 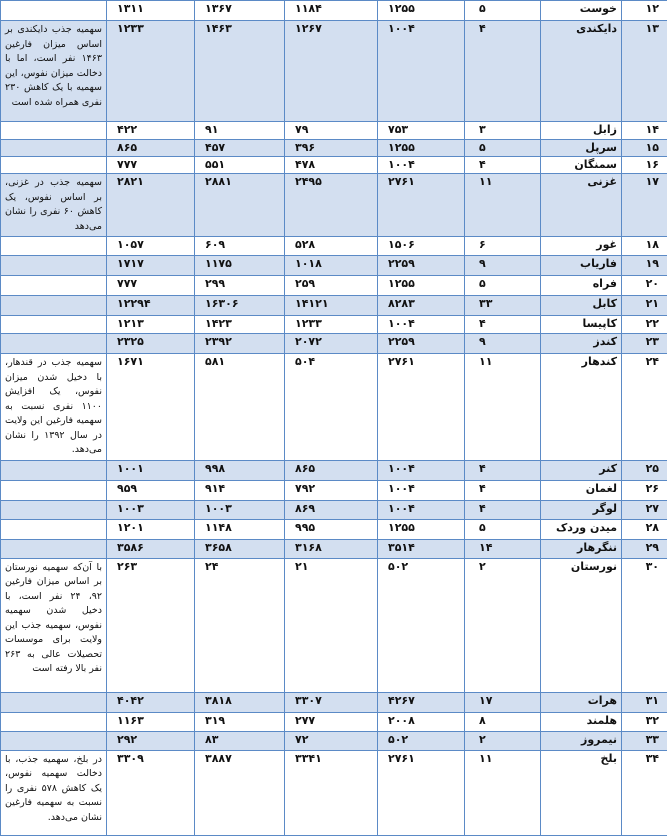 I want to click on row-number: ۲۱, so click(x=644, y=306).